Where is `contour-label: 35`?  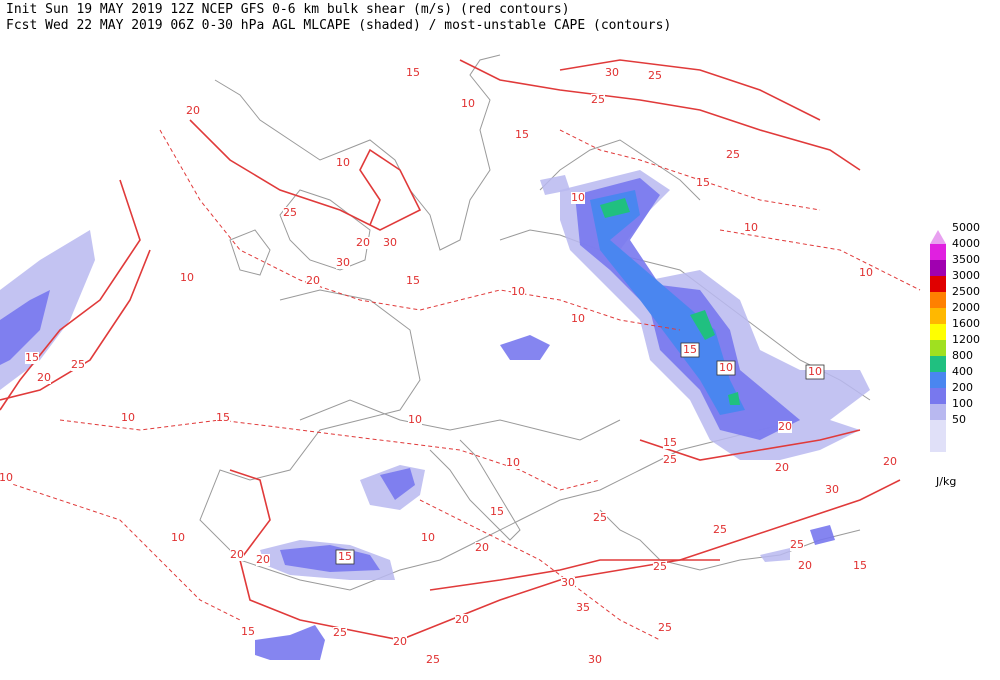 contour-label: 35 is located at coordinates (583, 607).